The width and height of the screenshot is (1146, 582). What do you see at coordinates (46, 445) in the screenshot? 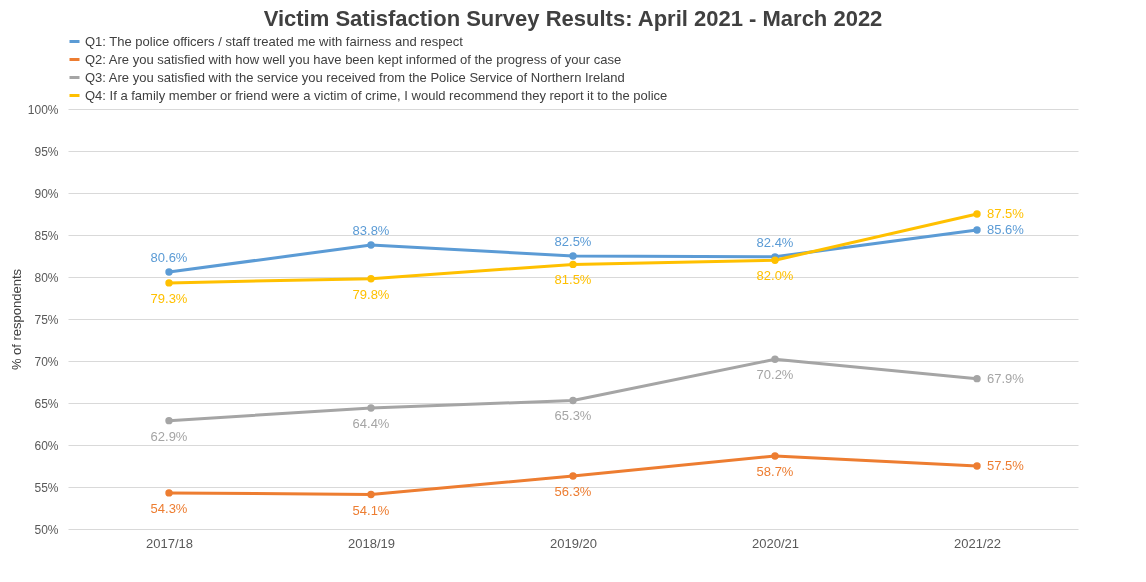
I see `y-tick-label: 60%` at bounding box center [46, 445].